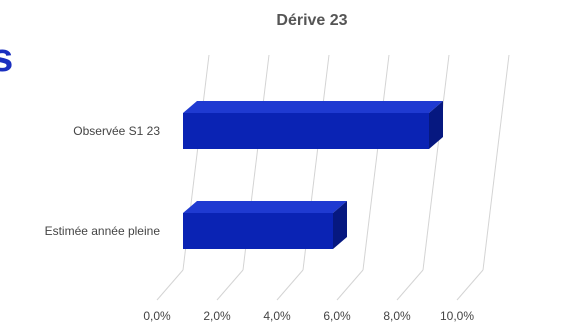 The image size is (567, 325). I want to click on x-tick-label-0: 0,0%, so click(157, 316).